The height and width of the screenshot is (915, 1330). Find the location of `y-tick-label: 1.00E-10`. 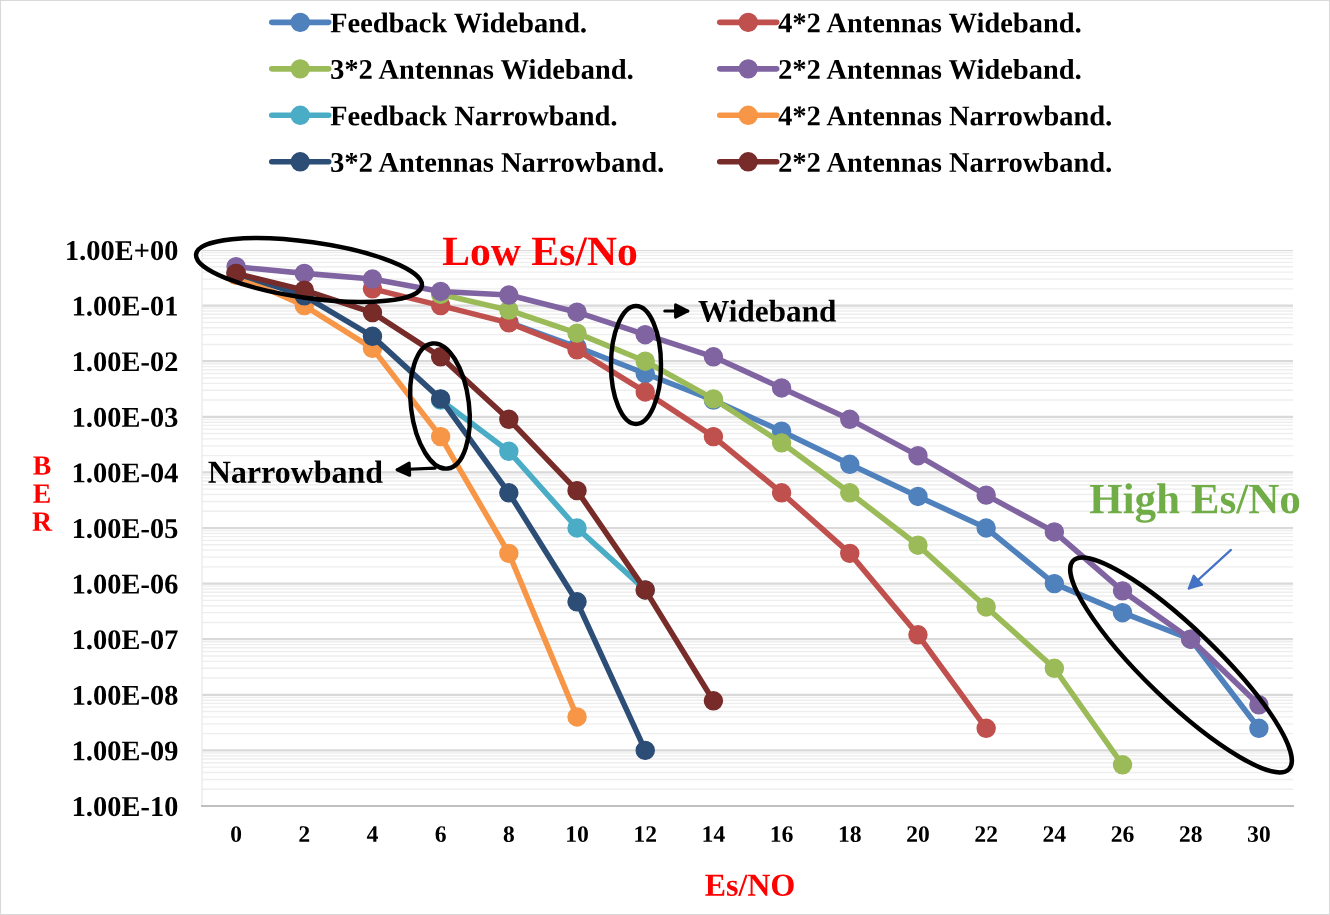

y-tick-label: 1.00E-10 is located at coordinates (125, 806).